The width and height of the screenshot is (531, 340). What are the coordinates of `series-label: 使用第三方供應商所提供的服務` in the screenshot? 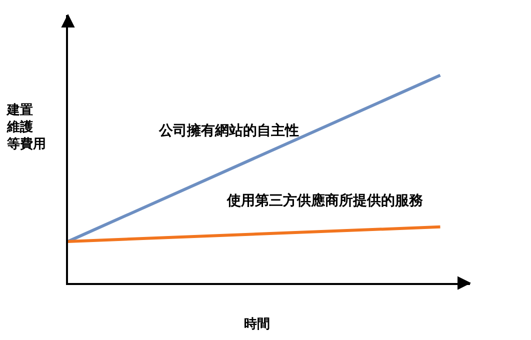 It's located at (325, 200).